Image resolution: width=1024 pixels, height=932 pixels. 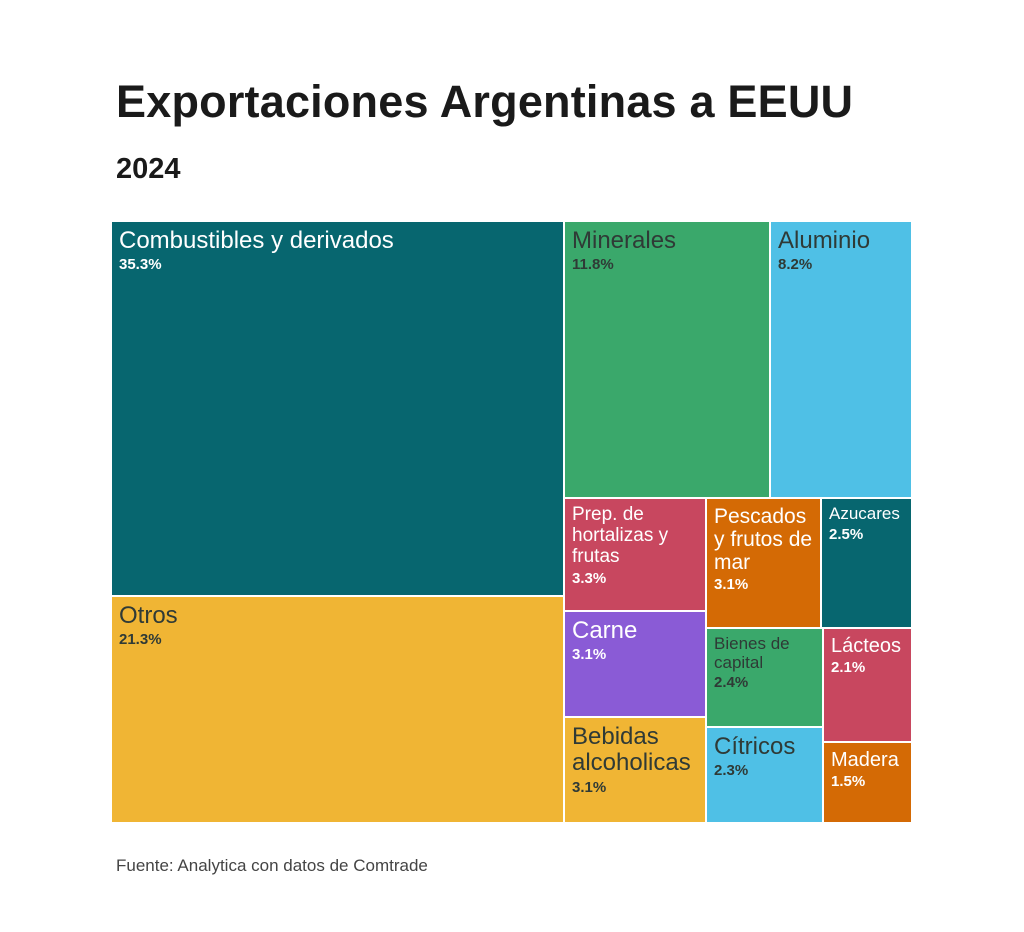 What do you see at coordinates (866, 563) in the screenshot?
I see `treemap-cell: Azucares 2.5%` at bounding box center [866, 563].